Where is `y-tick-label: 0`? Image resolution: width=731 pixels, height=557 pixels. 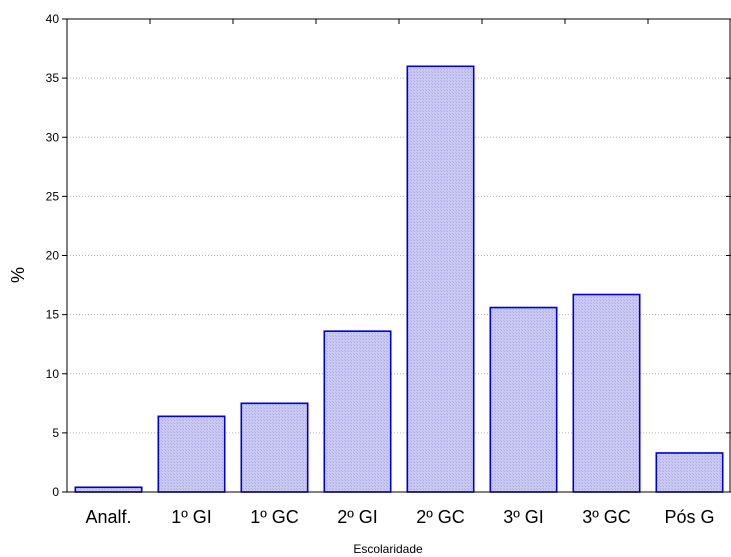
y-tick-label: 0 is located at coordinates (55, 492).